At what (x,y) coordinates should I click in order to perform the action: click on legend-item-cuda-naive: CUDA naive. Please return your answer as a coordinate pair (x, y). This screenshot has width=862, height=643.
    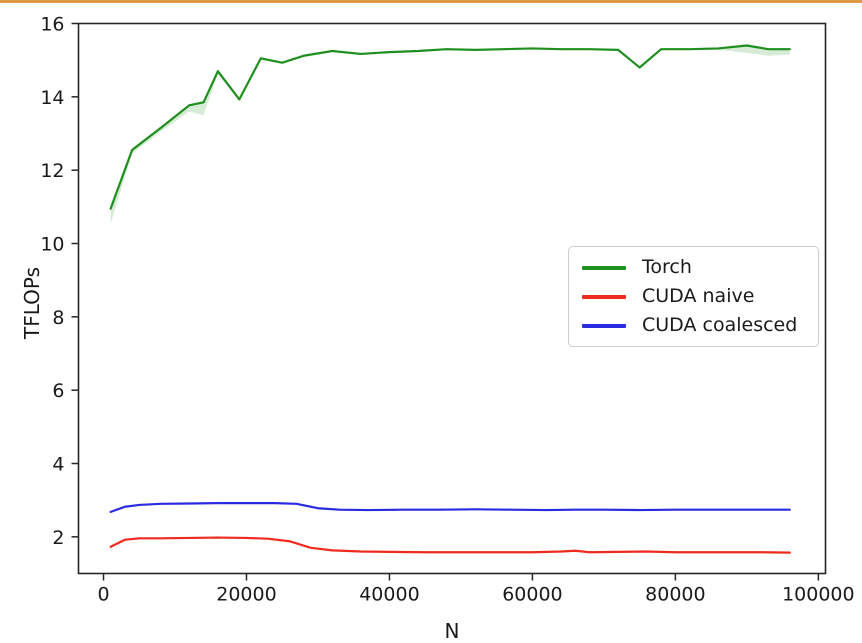
    Looking at the image, I should click on (696, 296).